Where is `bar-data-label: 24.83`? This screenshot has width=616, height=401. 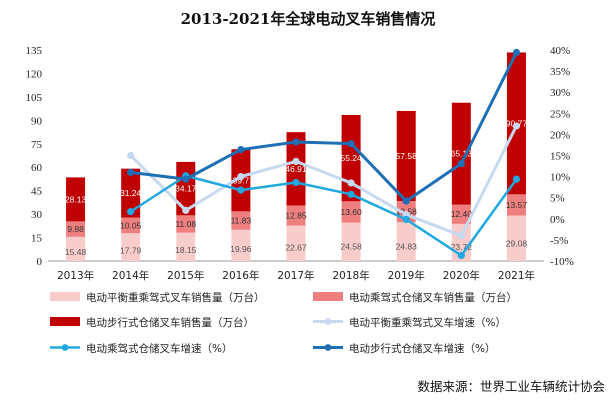 bar-data-label: 24.83 is located at coordinates (407, 246).